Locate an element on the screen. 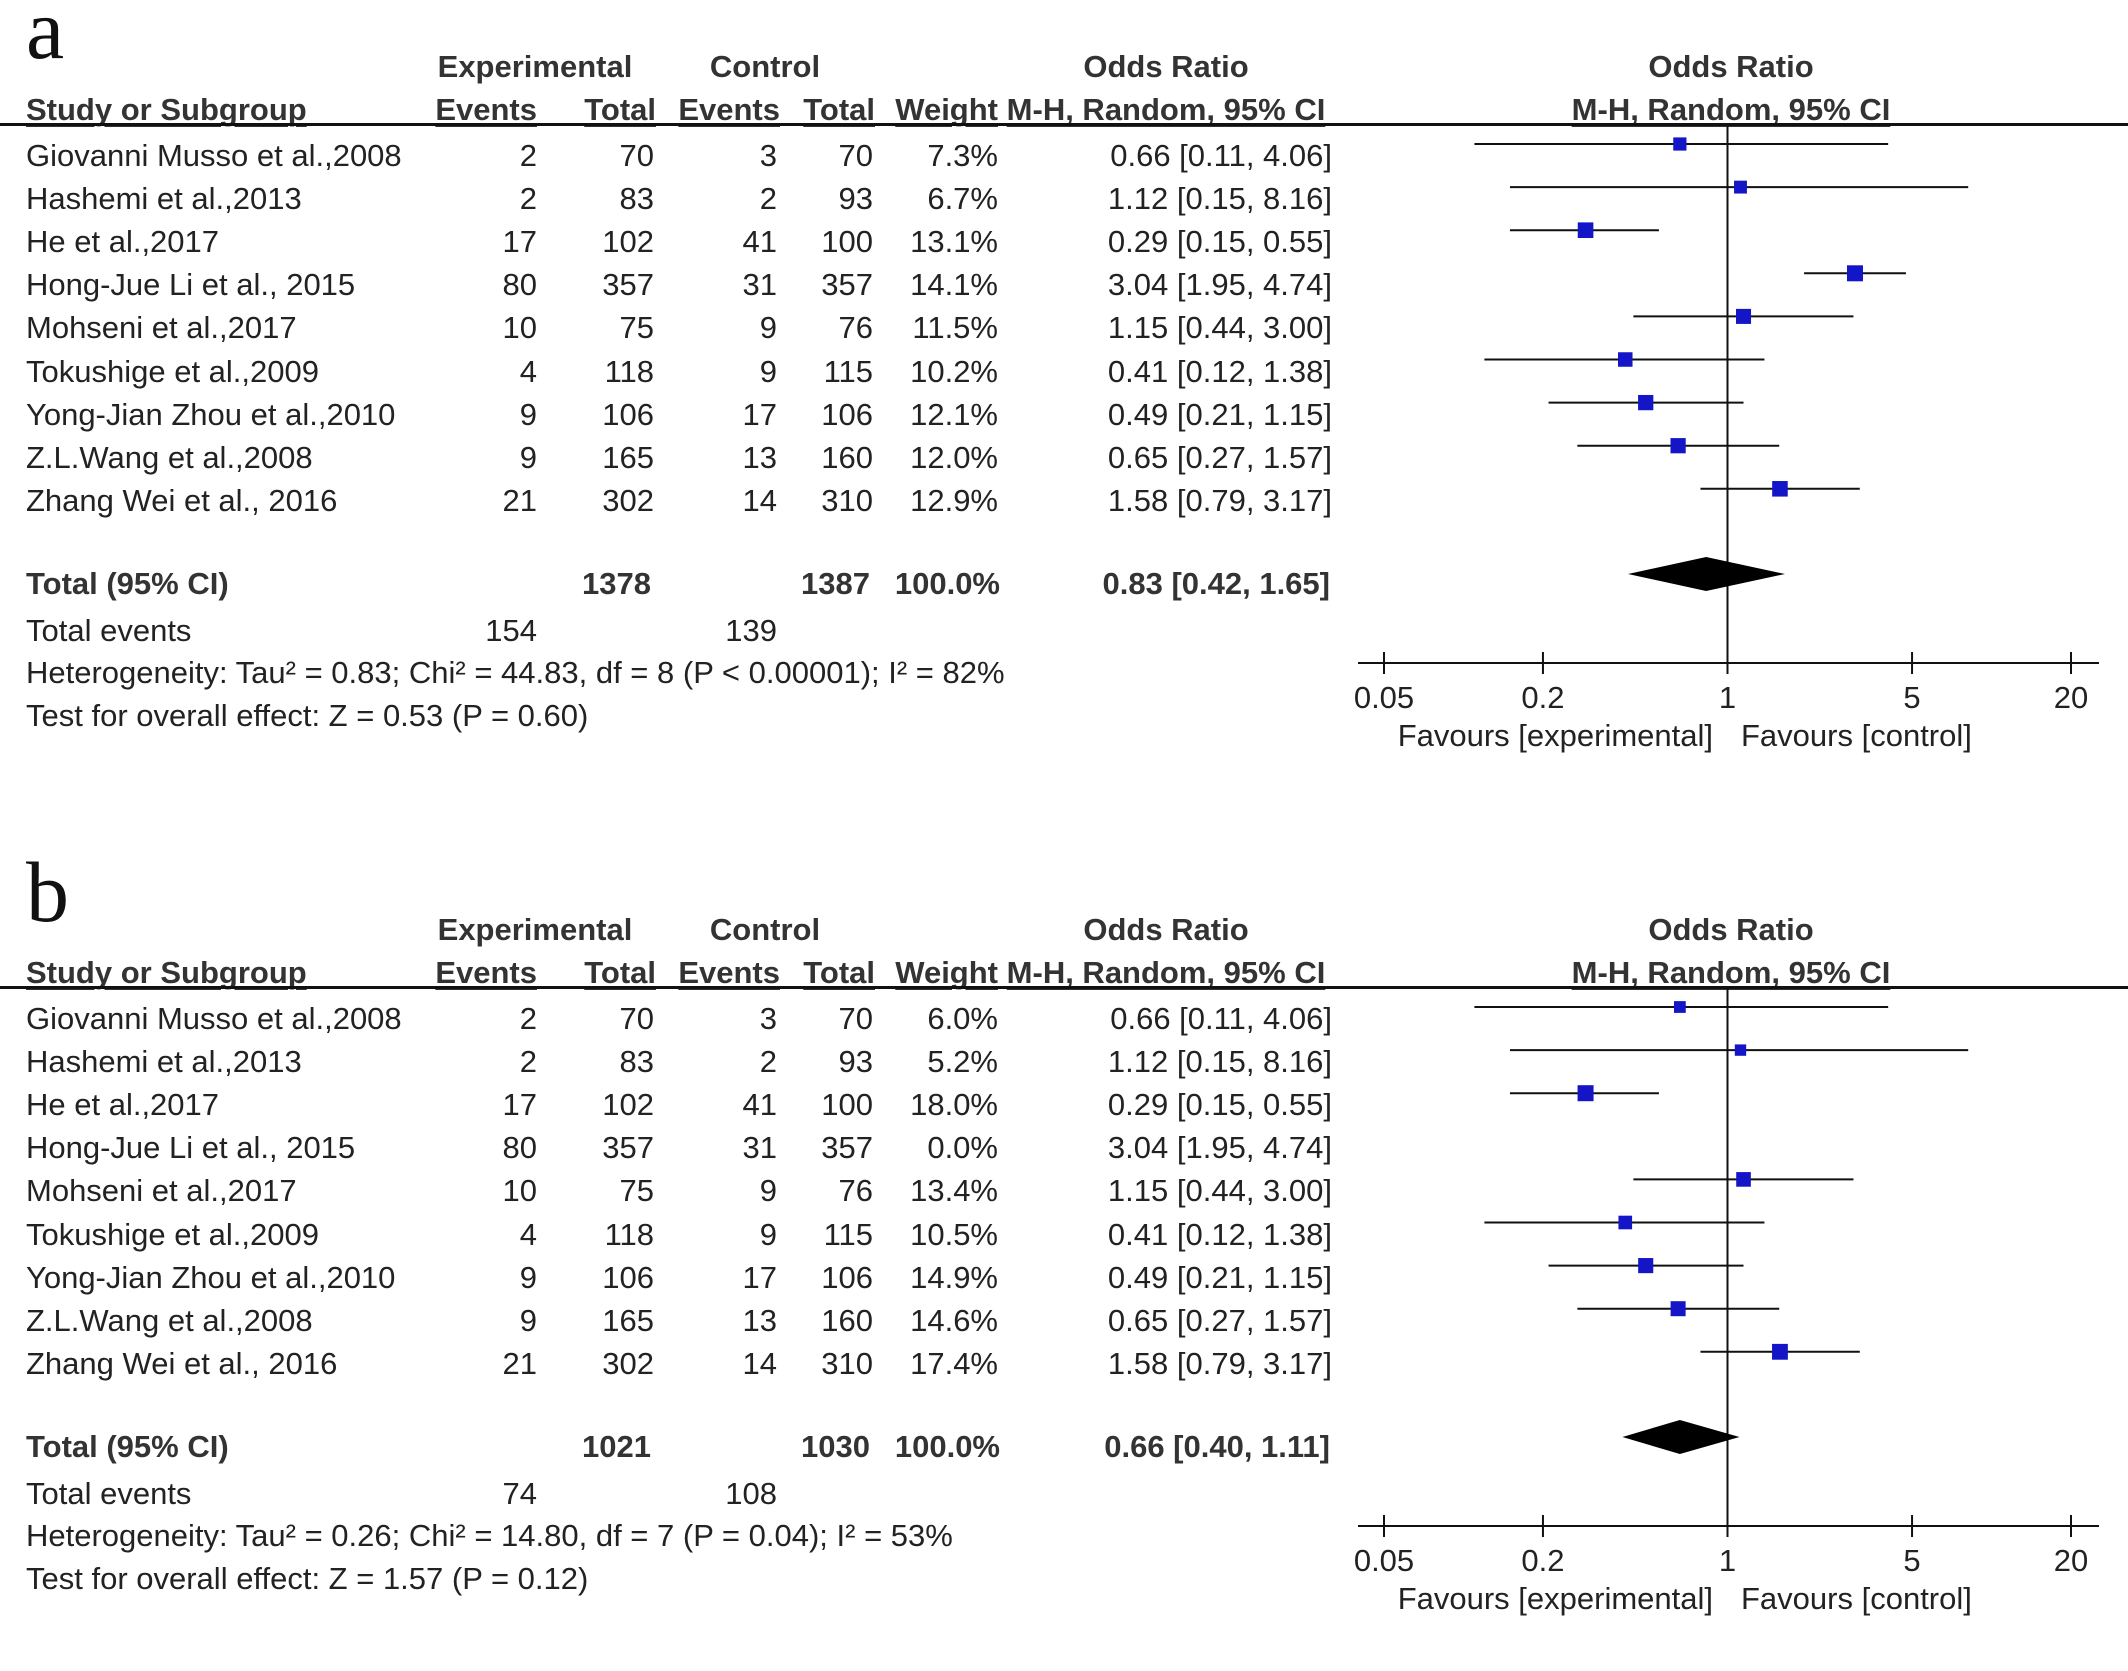 Image resolution: width=2128 pixels, height=1671 pixels. pooled-diamond is located at coordinates (1681, 1437).